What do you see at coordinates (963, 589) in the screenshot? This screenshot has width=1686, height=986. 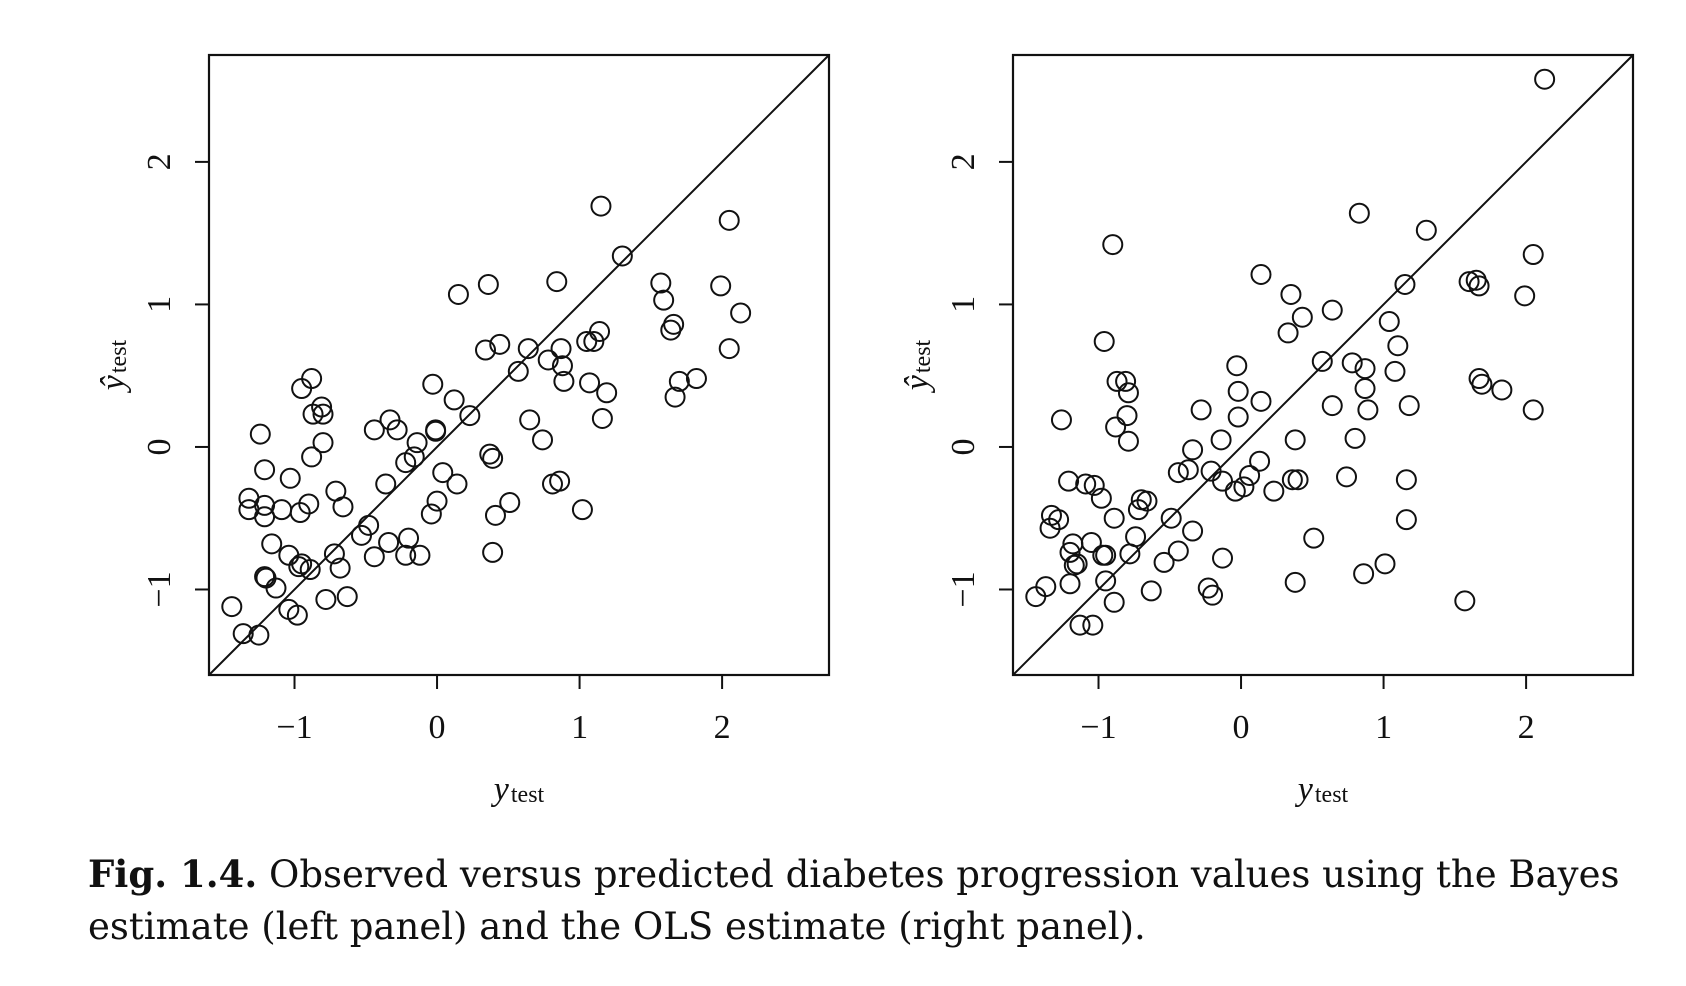 I see `y-tick-label: −1` at bounding box center [963, 589].